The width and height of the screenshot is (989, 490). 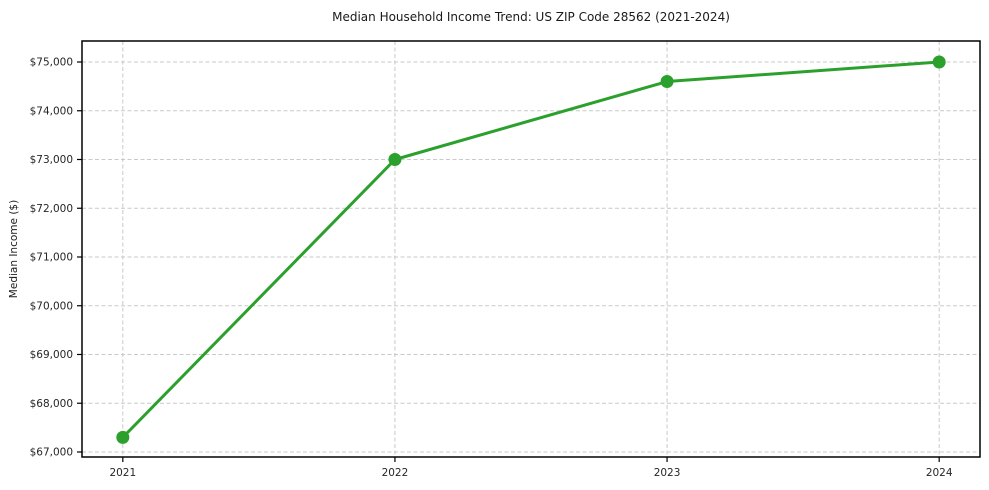 What do you see at coordinates (122, 473) in the screenshot?
I see `x-tick-label: 2021` at bounding box center [122, 473].